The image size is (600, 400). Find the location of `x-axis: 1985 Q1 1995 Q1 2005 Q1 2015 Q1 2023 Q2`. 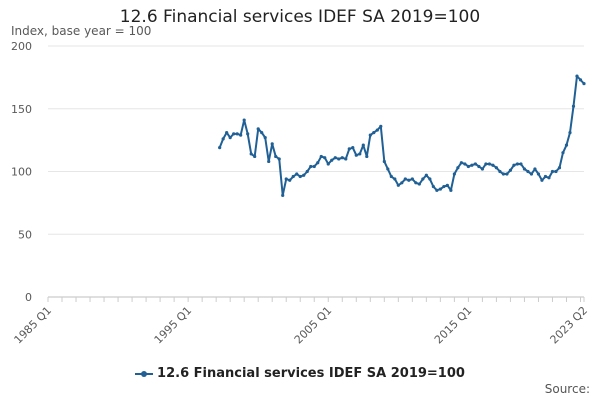

x-axis: 1985 Q1 1995 Q1 2005 Q1 2015 Q1 2023 Q2 is located at coordinates (301, 322).